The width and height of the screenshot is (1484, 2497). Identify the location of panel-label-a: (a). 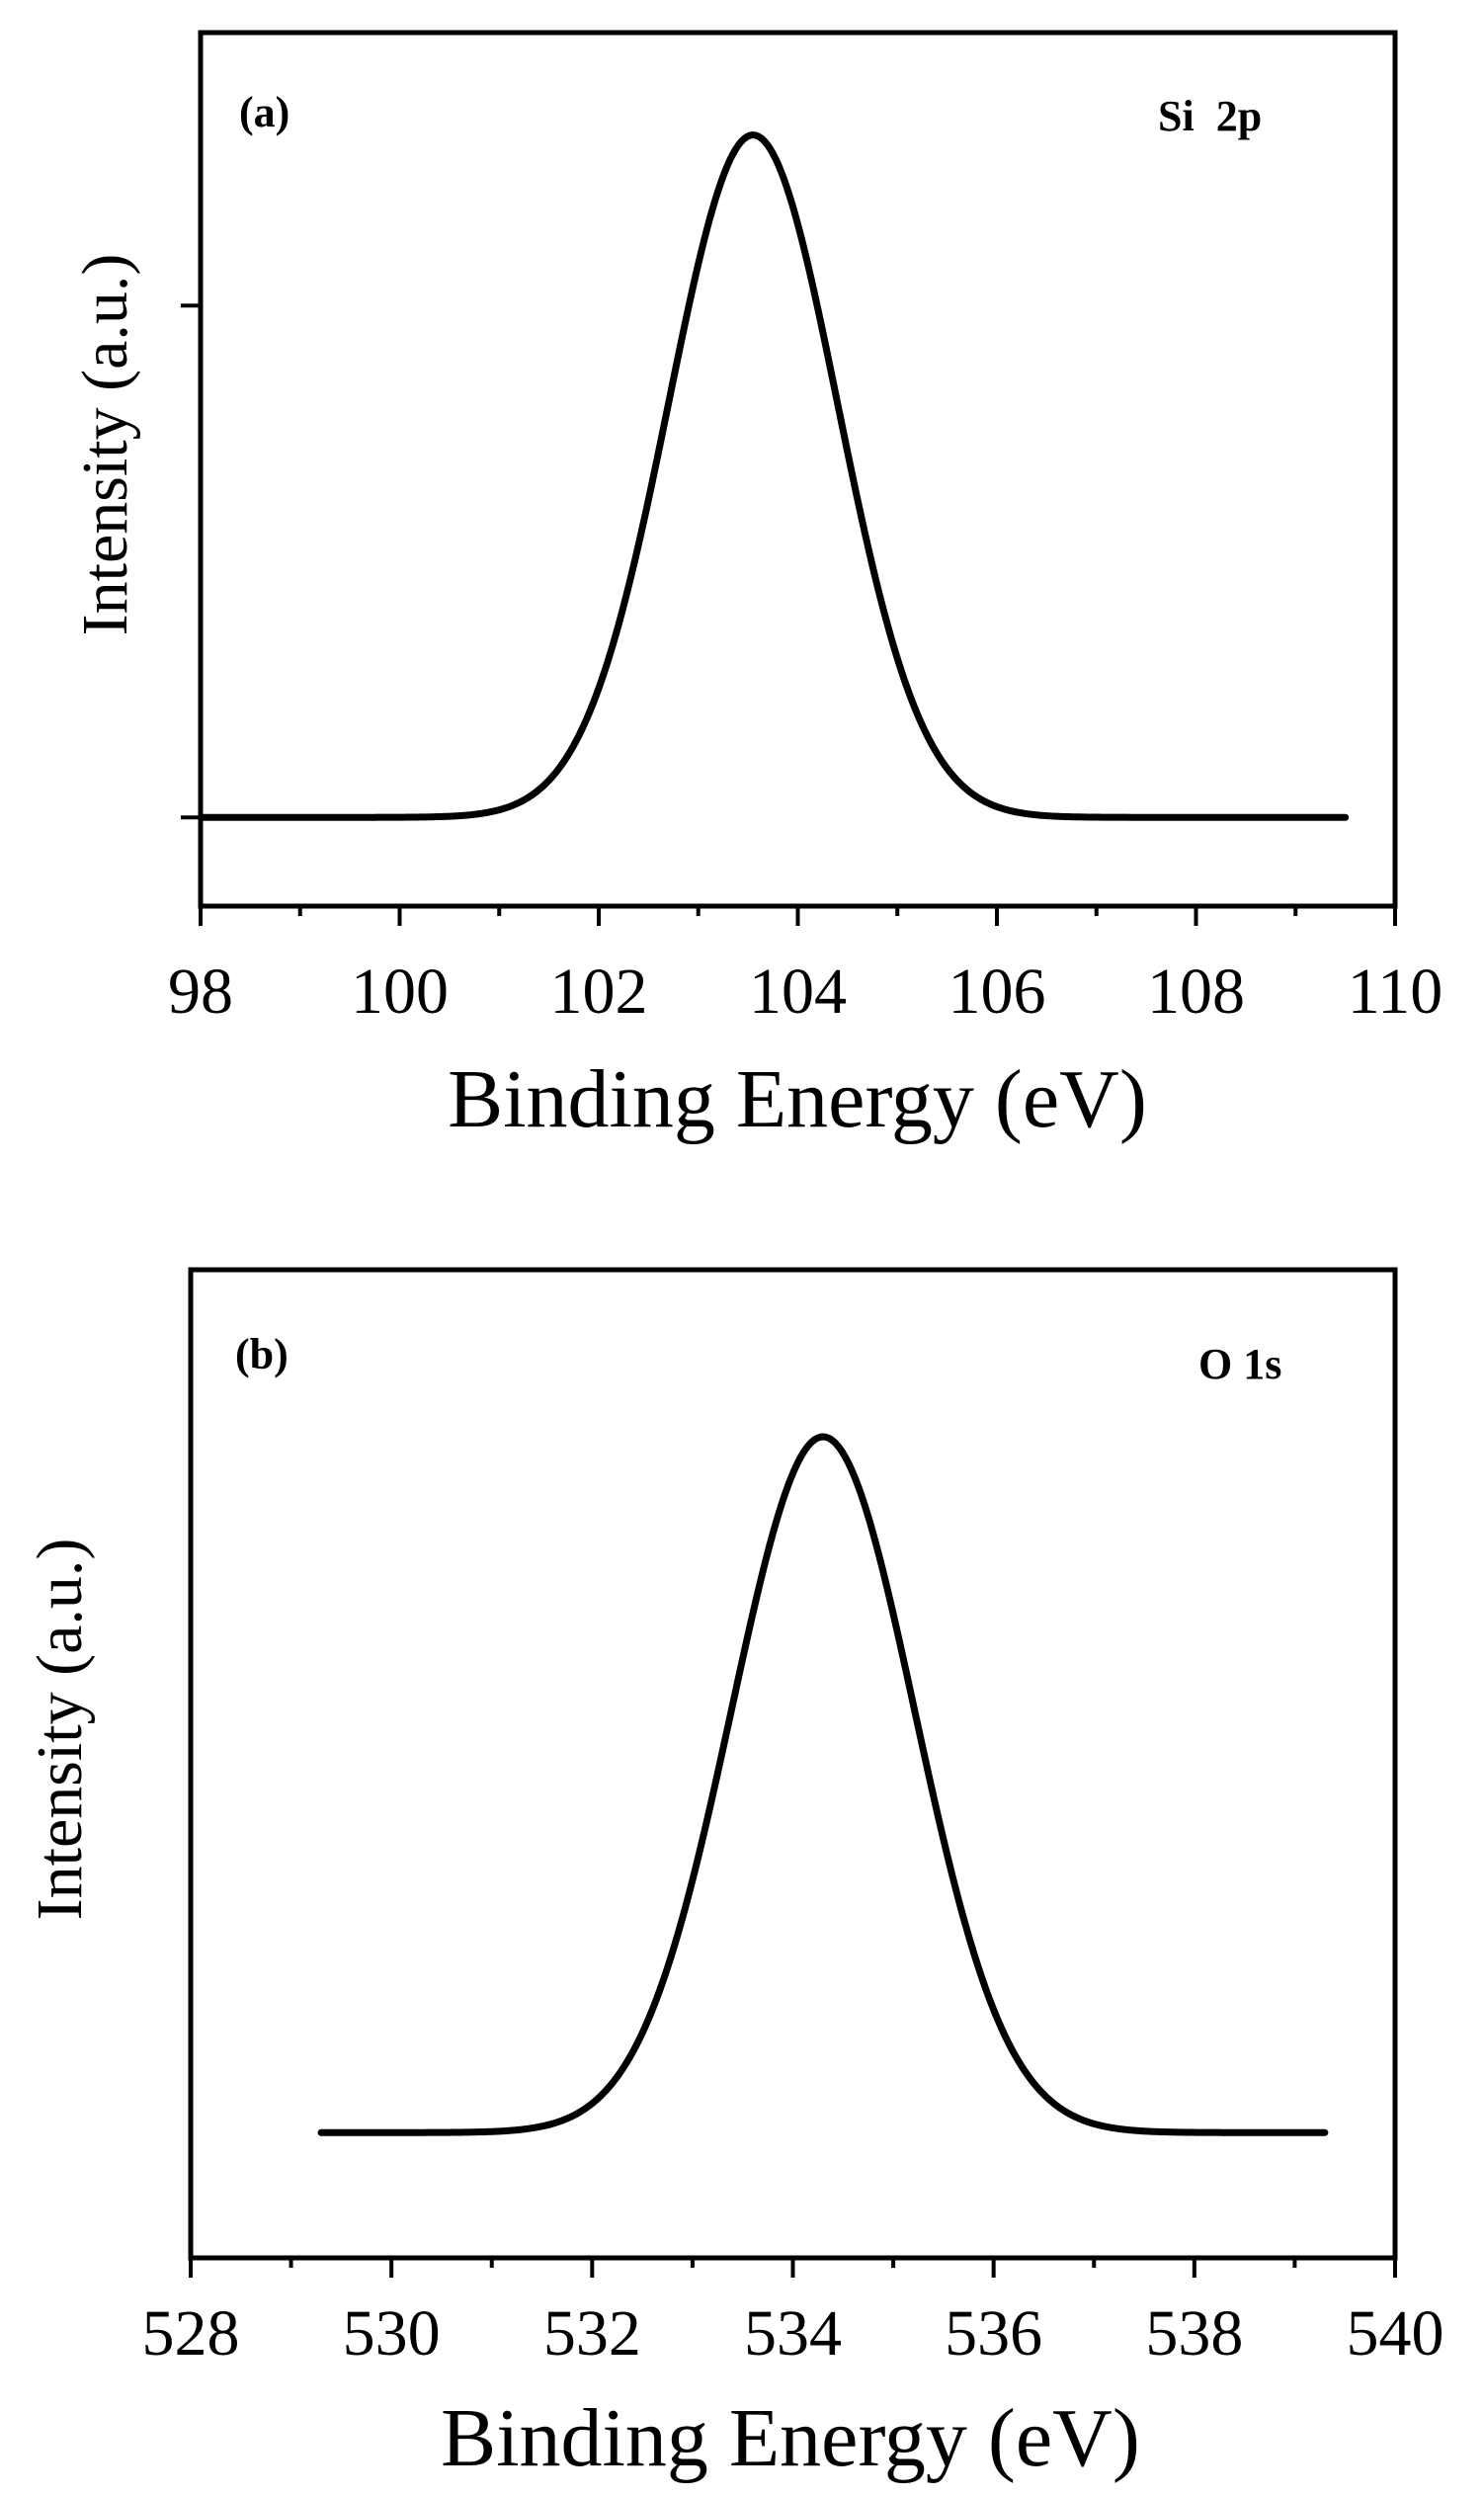
(264, 112).